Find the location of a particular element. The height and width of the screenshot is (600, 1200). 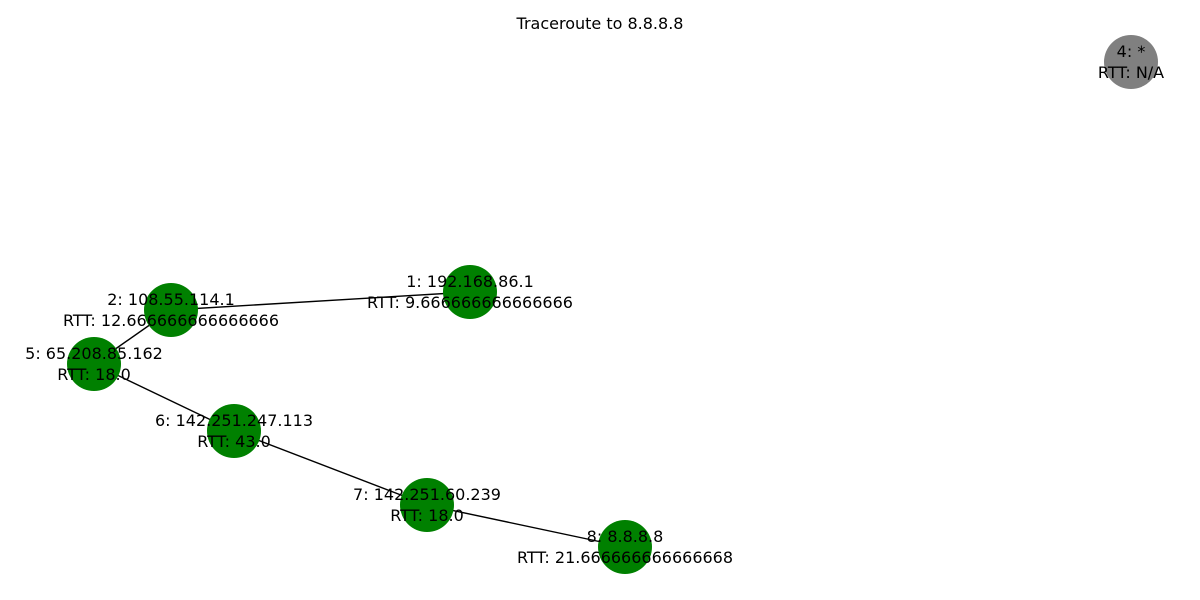

hop-rtt-8: RTT: 21.666666666666668 is located at coordinates (625, 557).